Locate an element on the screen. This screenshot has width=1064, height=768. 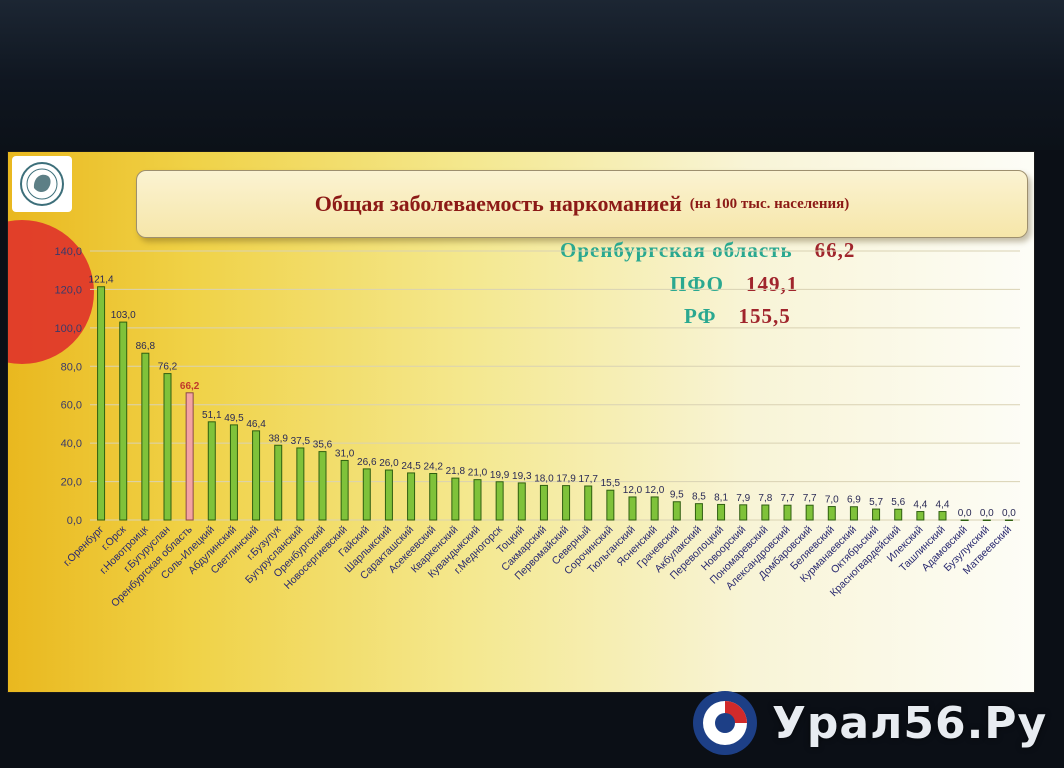
ural56-logo-icon is located at coordinates (725, 723).